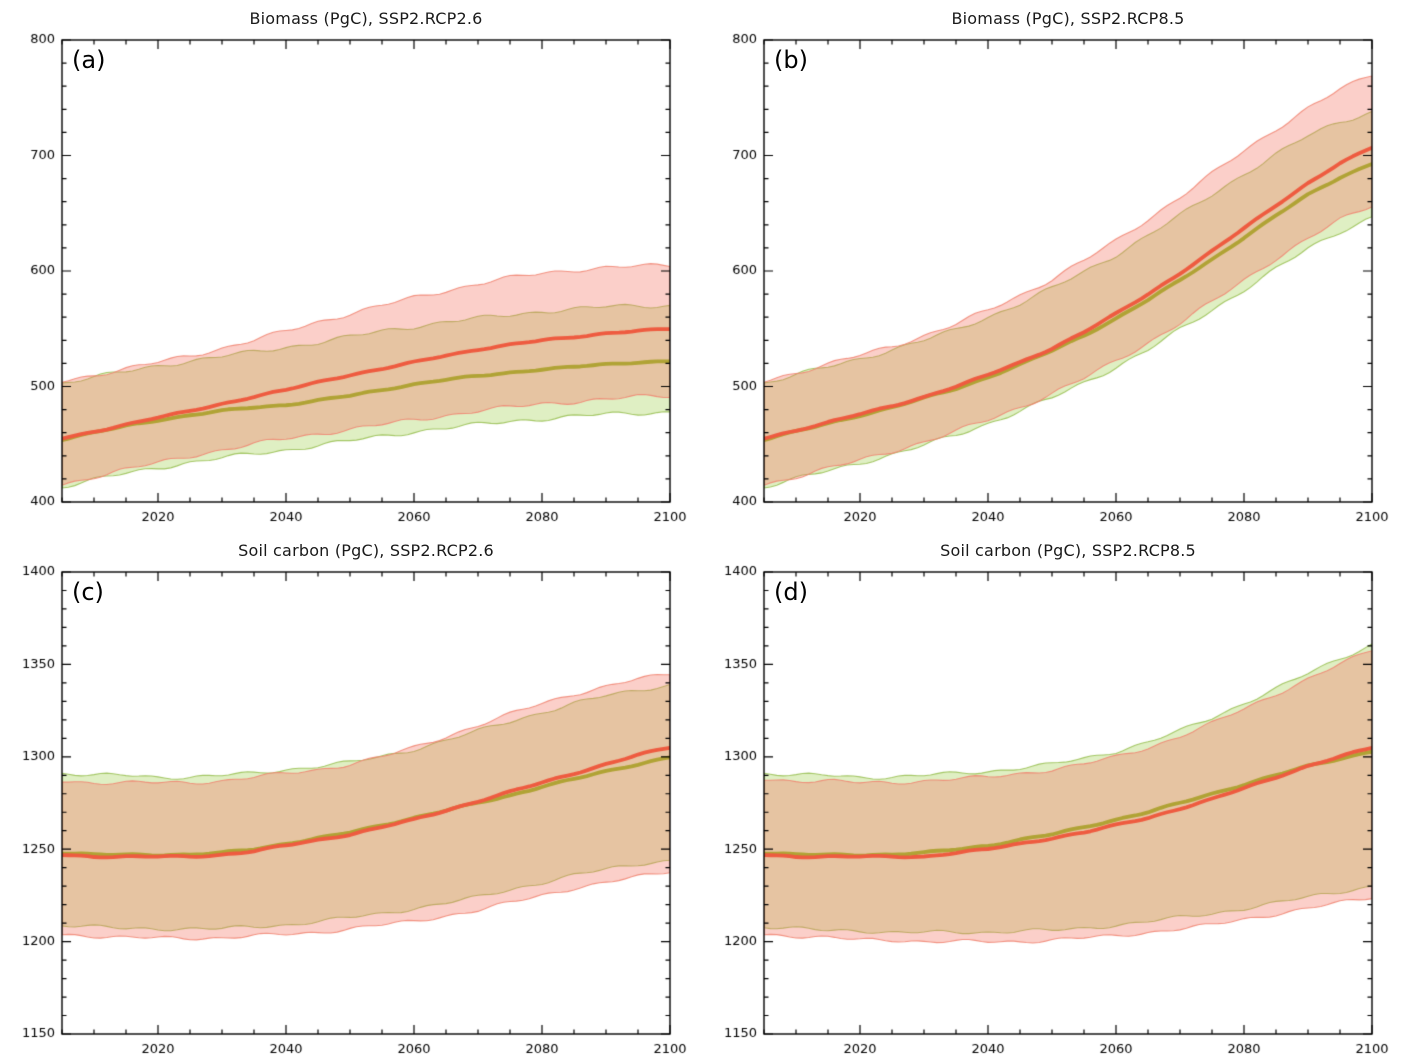 This screenshot has height=1064, width=1404. I want to click on panel-letter: (d), so click(791, 592).